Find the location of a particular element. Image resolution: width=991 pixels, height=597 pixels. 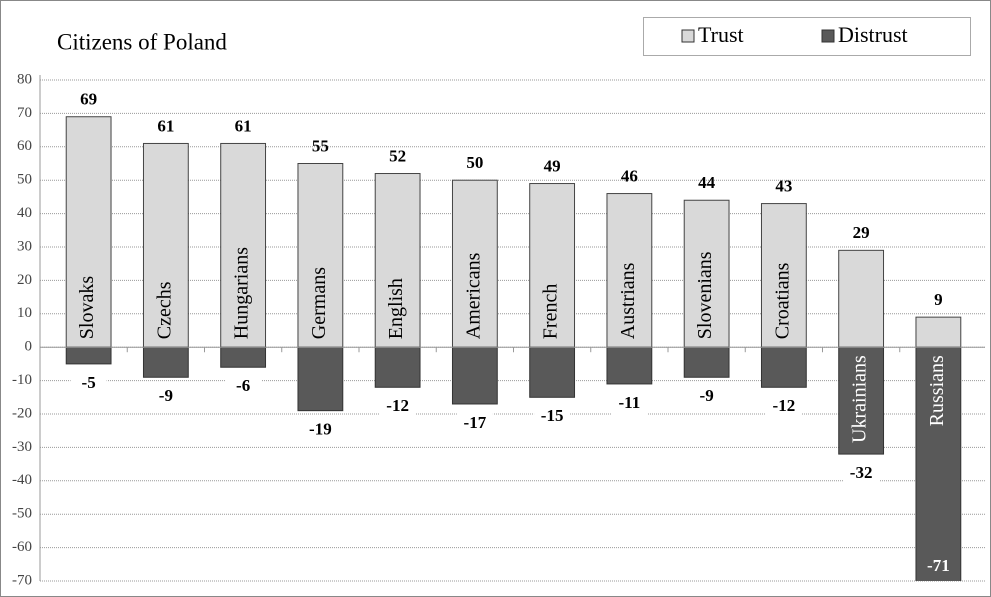

data-label: -17 is located at coordinates (475, 422).